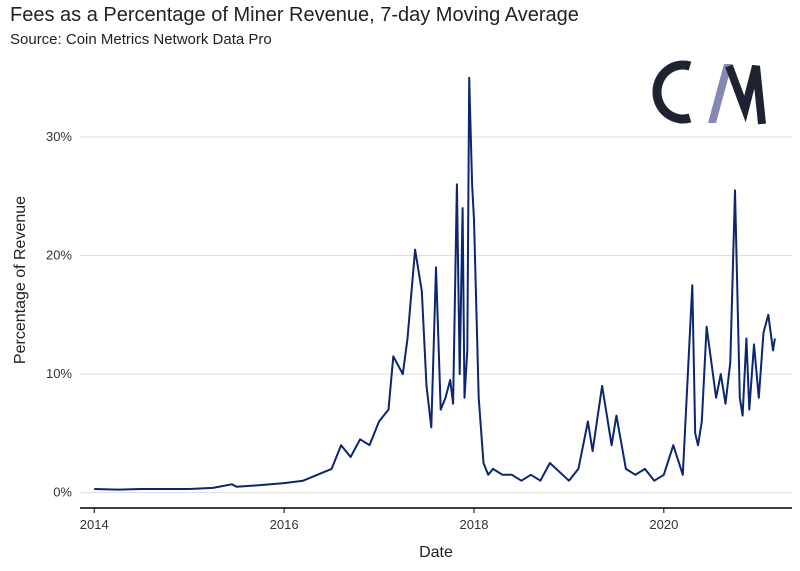 This screenshot has height=571, width=800. Describe the element at coordinates (94, 524) in the screenshot. I see `x-tick-label: 2014` at that location.